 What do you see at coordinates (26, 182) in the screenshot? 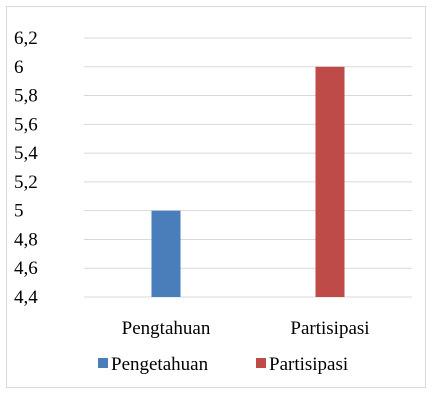
I see `y-tick-label: 5,2` at bounding box center [26, 182].